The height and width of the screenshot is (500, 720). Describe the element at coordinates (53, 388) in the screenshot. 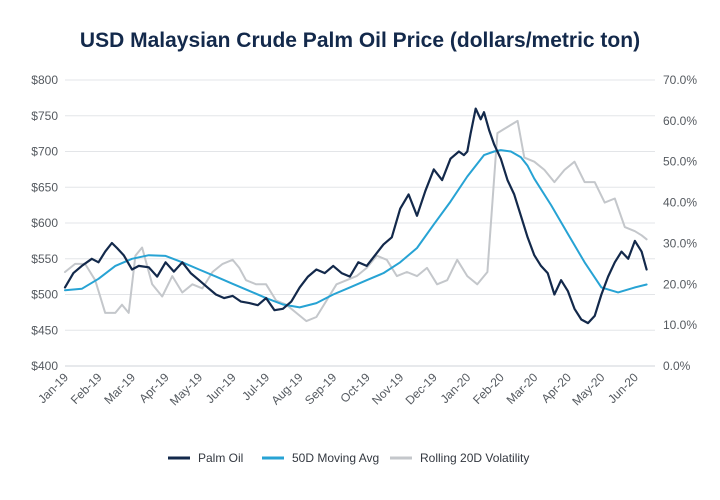

I see `x-tick-label: Jan-19` at that location.